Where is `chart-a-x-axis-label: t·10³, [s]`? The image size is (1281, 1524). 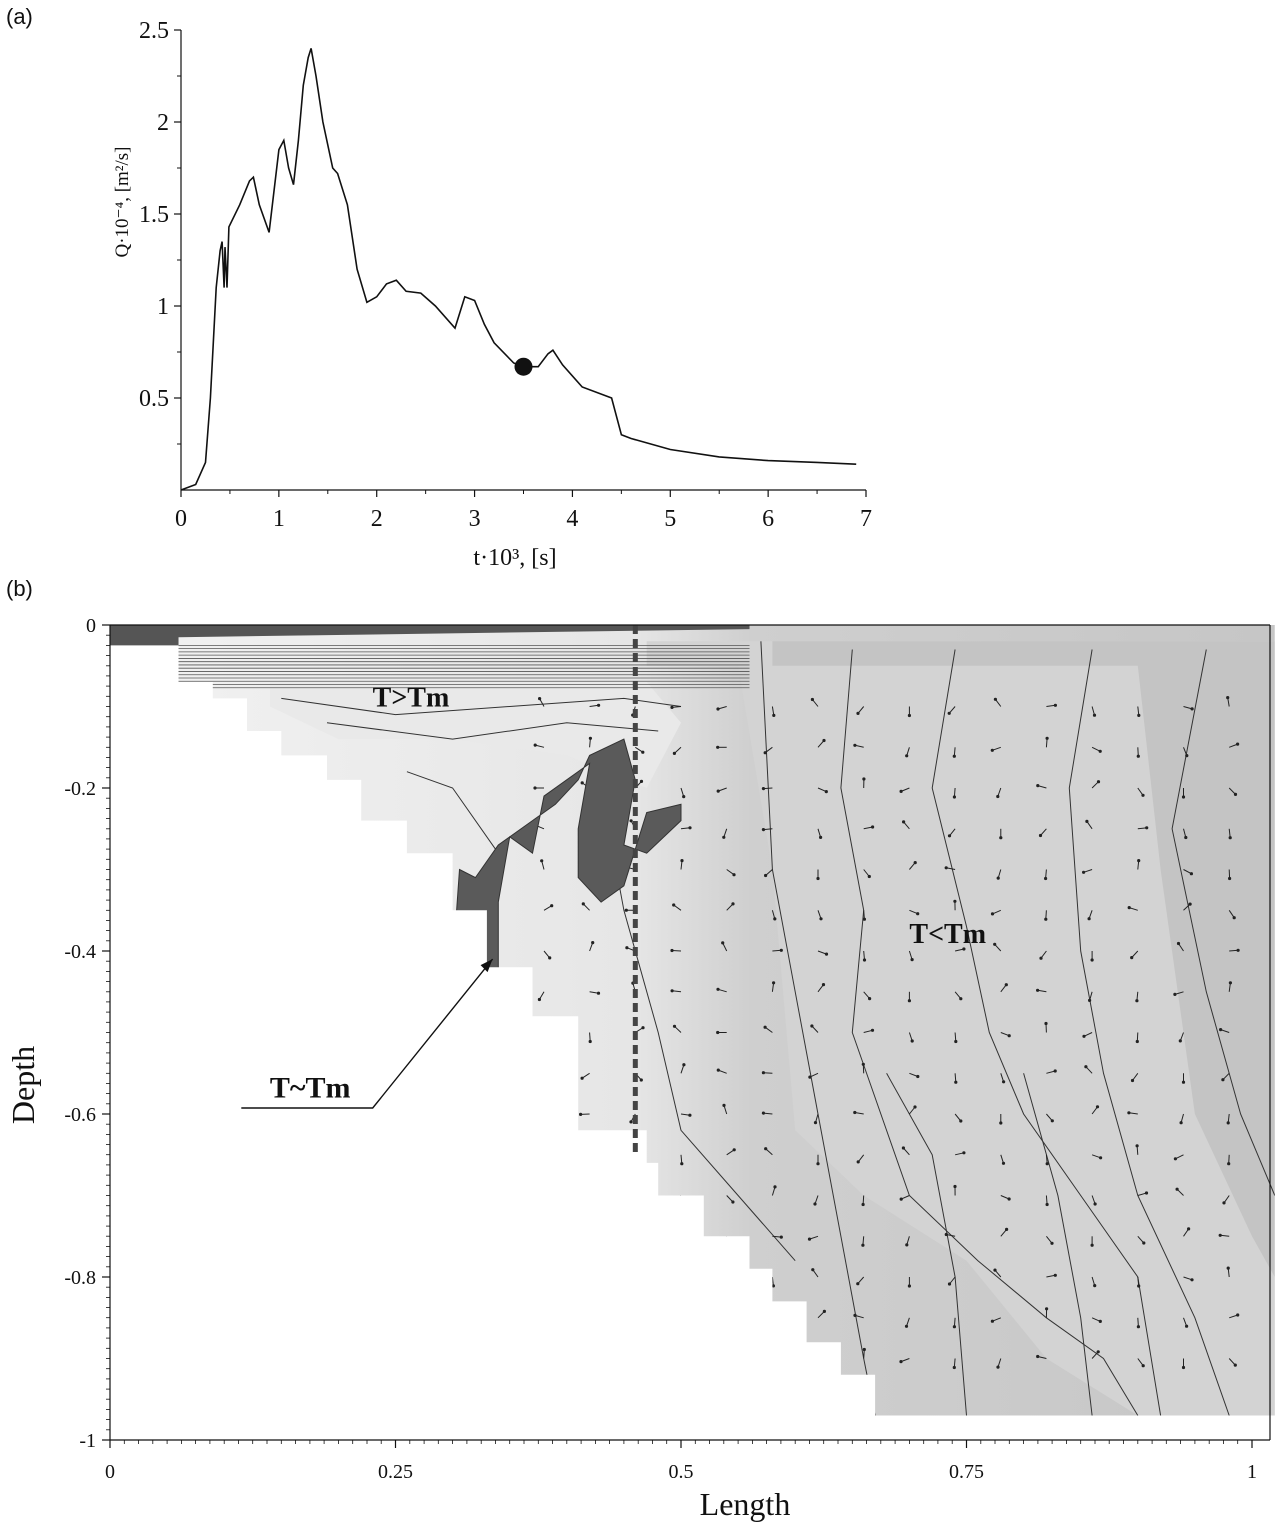 chart-a-x-axis-label: t·10³, [s] is located at coordinates (514, 558).